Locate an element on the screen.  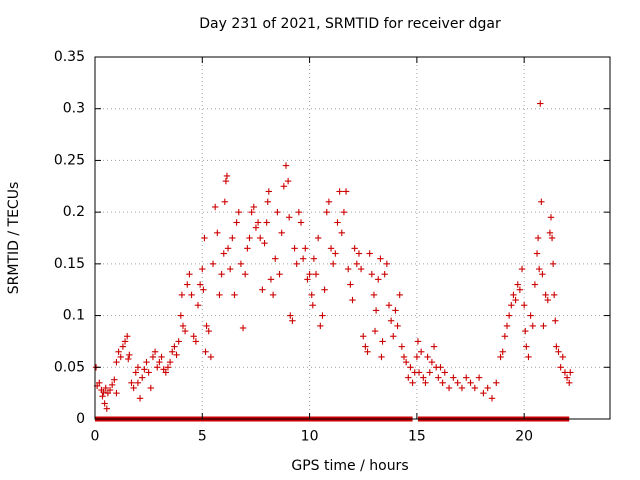
y-axis-label: SRMTID / TECUs is located at coordinates (14, 238).